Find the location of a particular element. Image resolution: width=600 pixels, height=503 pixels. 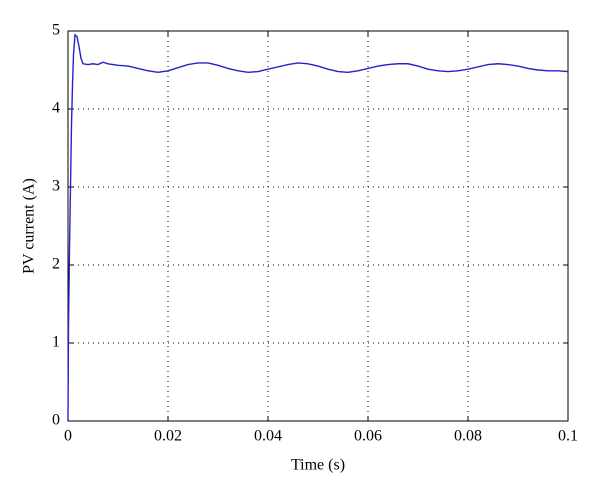

x-tick-label: 0 is located at coordinates (68, 436).